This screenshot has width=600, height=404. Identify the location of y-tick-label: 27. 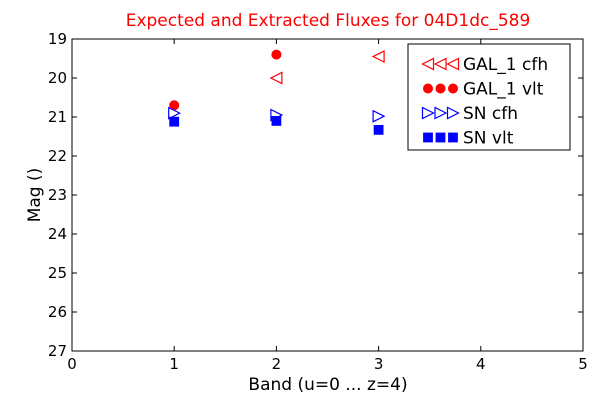
(57, 351).